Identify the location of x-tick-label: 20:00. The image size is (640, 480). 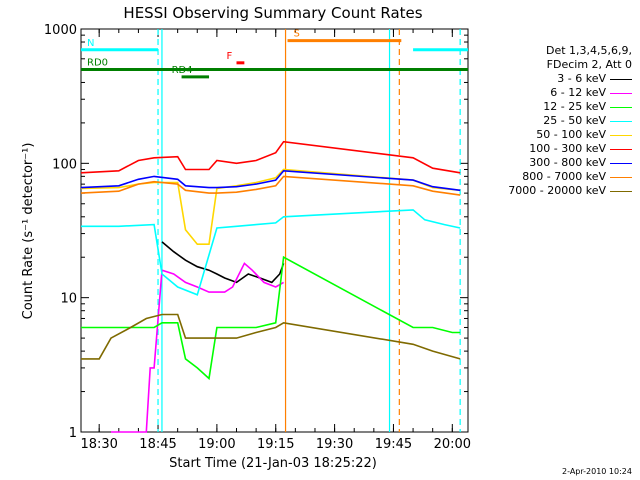
(452, 444).